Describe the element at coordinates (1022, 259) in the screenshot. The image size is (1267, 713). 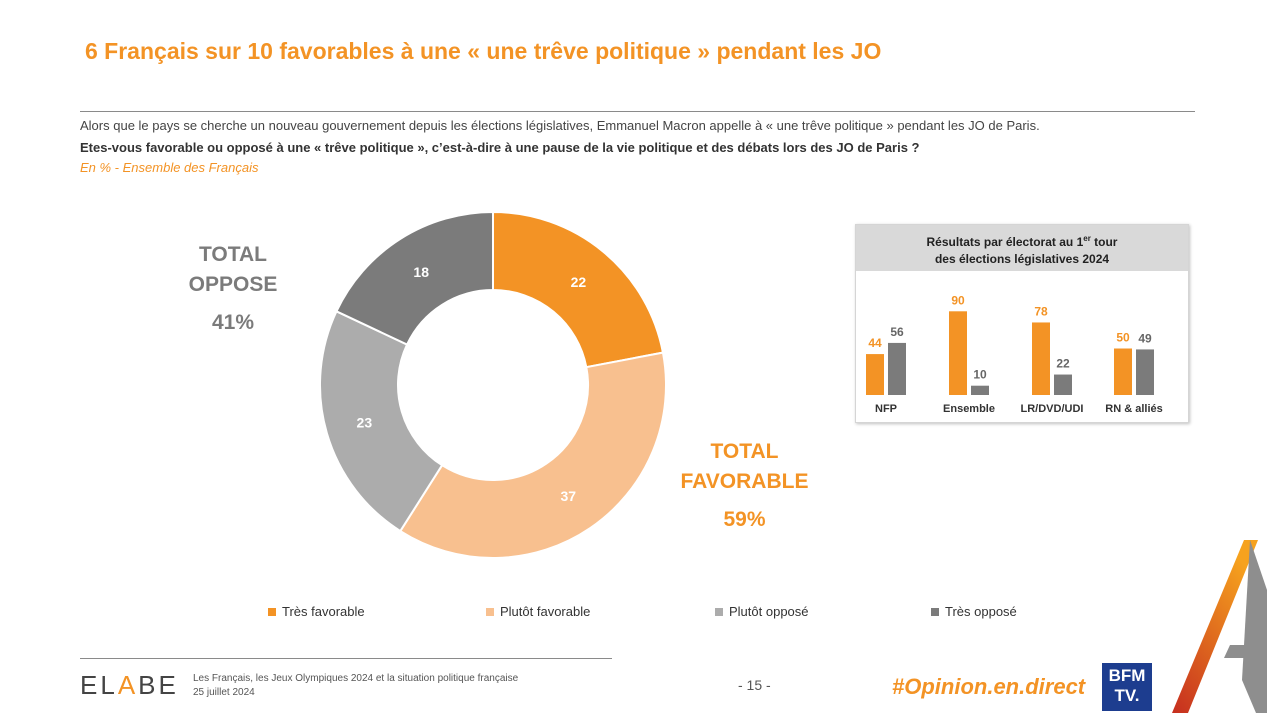
I see `panel-title-line2: des élections législatives 2024` at that location.